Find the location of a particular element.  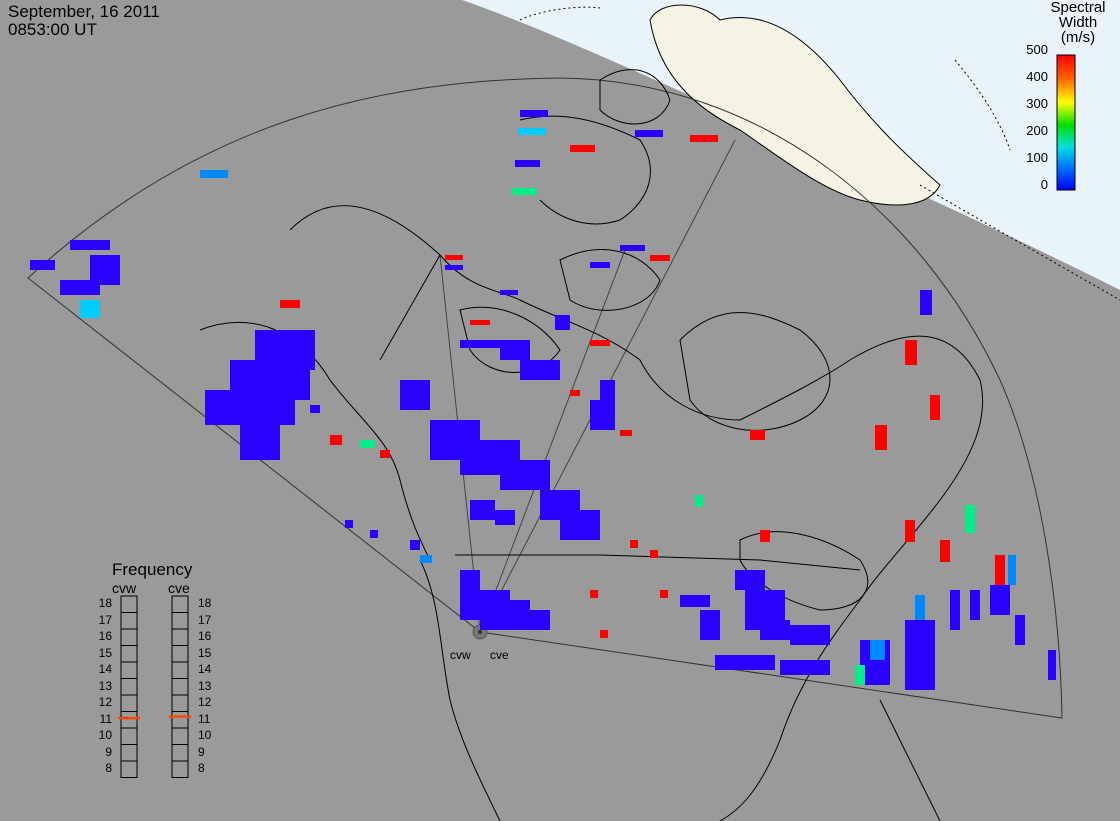

date-label: September, 16 2011 is located at coordinates (84, 11).